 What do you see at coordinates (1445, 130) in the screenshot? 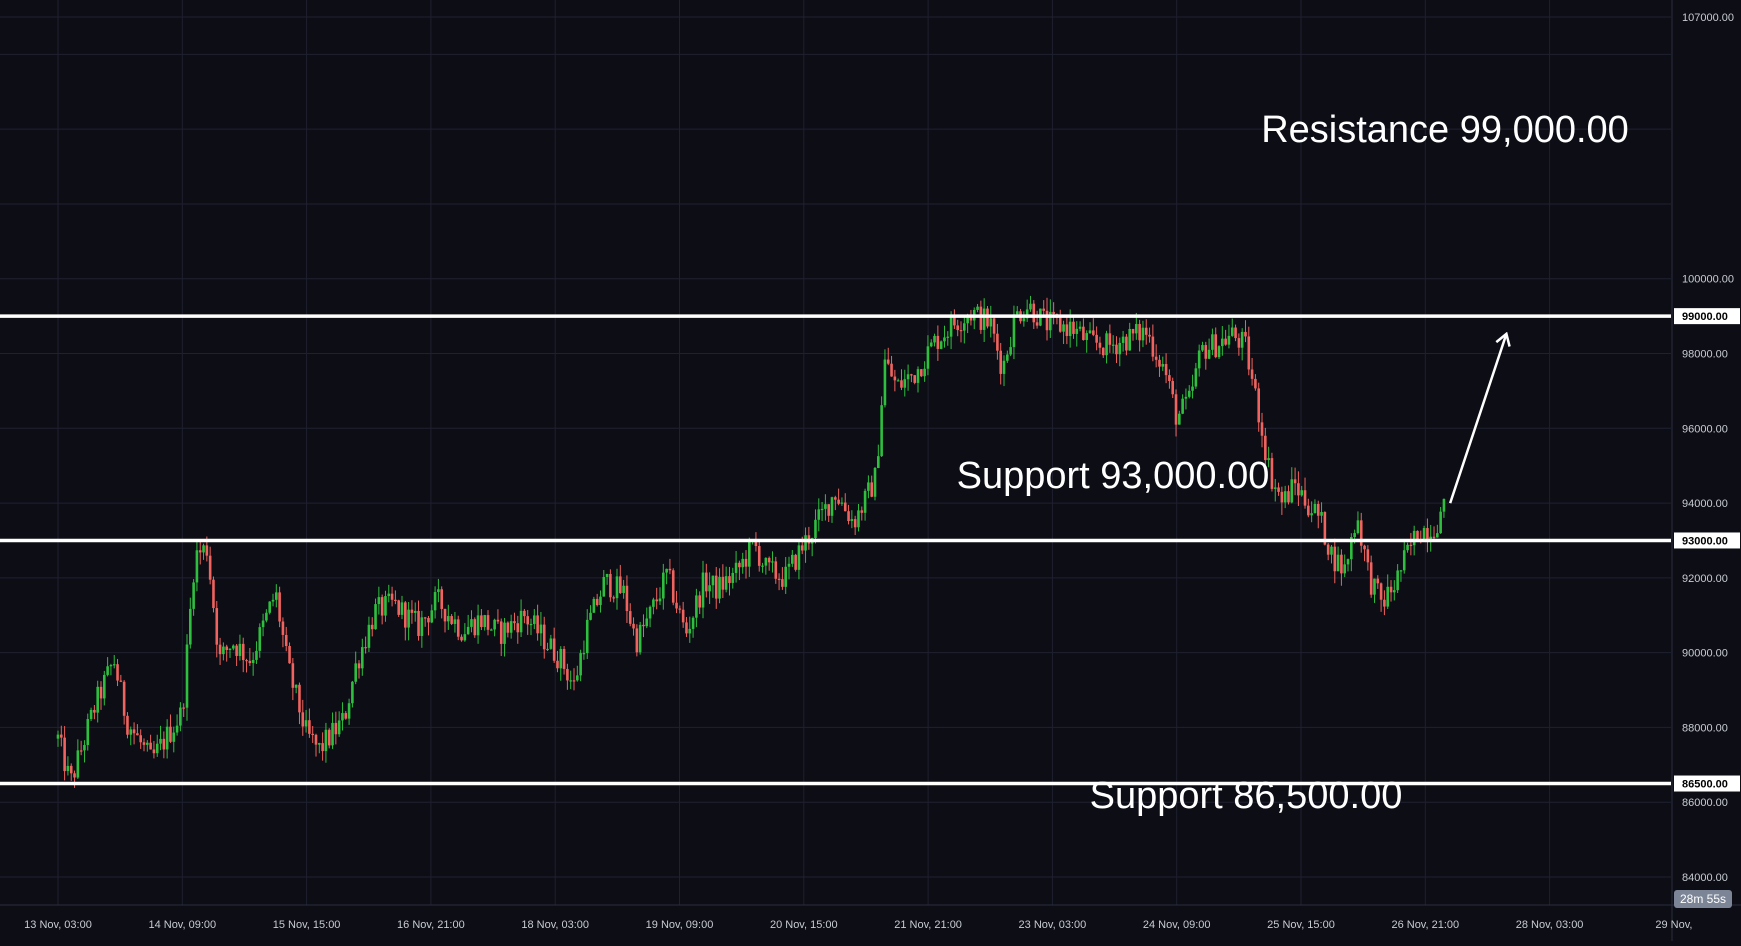
I see `level-annotation: Resistance 99,000.00` at bounding box center [1445, 130].